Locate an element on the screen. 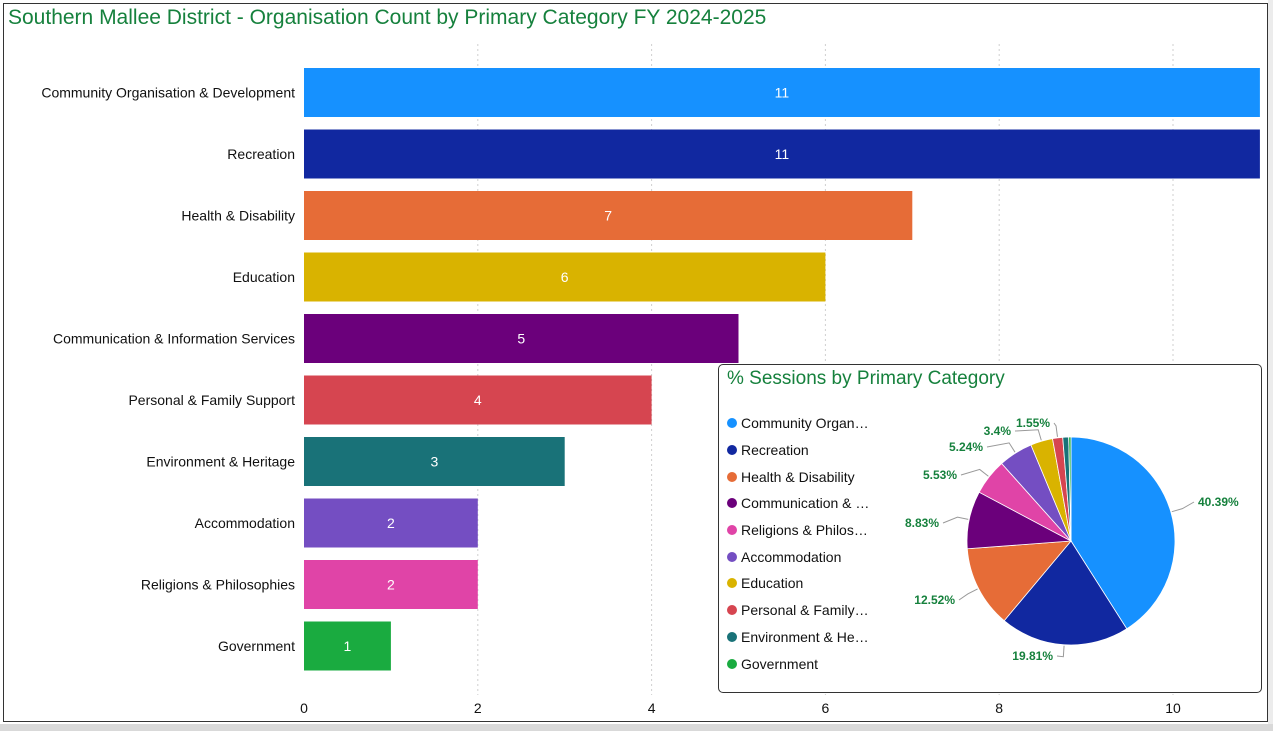 The height and width of the screenshot is (731, 1273). category-label: Environment & Heritage is located at coordinates (220, 462).